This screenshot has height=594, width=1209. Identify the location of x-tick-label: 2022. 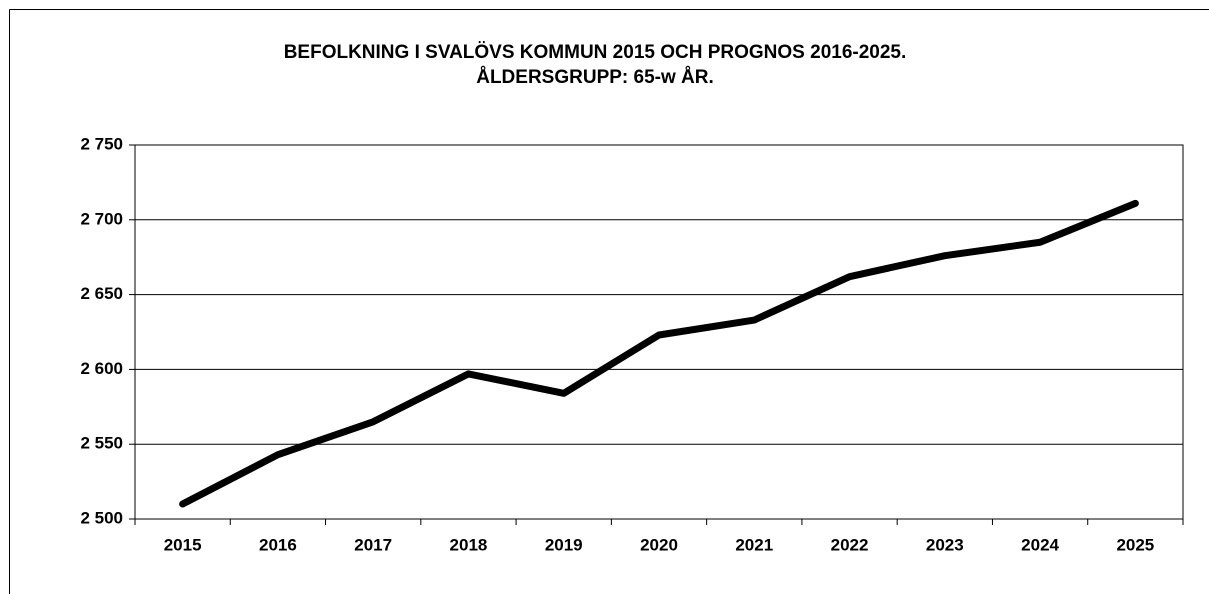
(850, 544).